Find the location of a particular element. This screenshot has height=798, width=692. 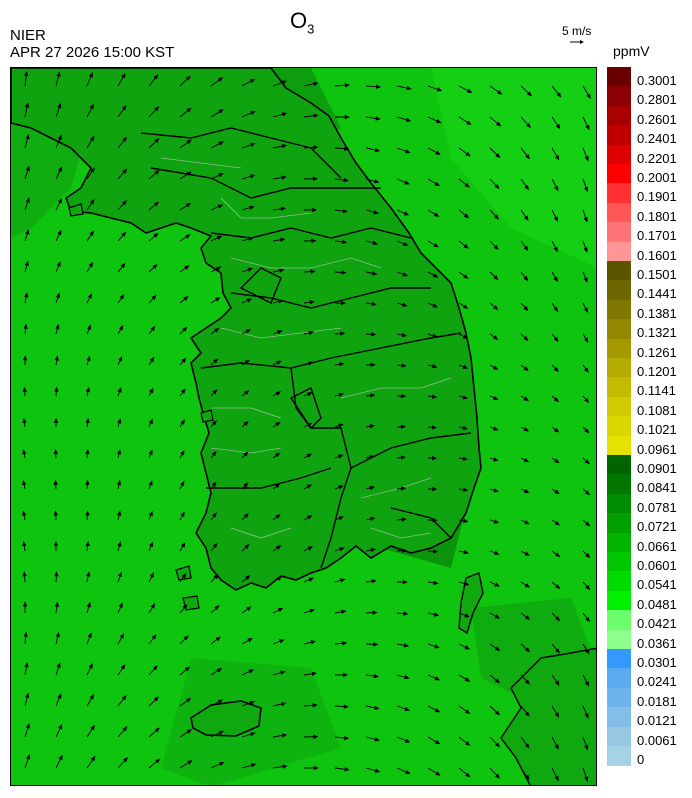

legend-label: 0.1201 is located at coordinates (657, 371).